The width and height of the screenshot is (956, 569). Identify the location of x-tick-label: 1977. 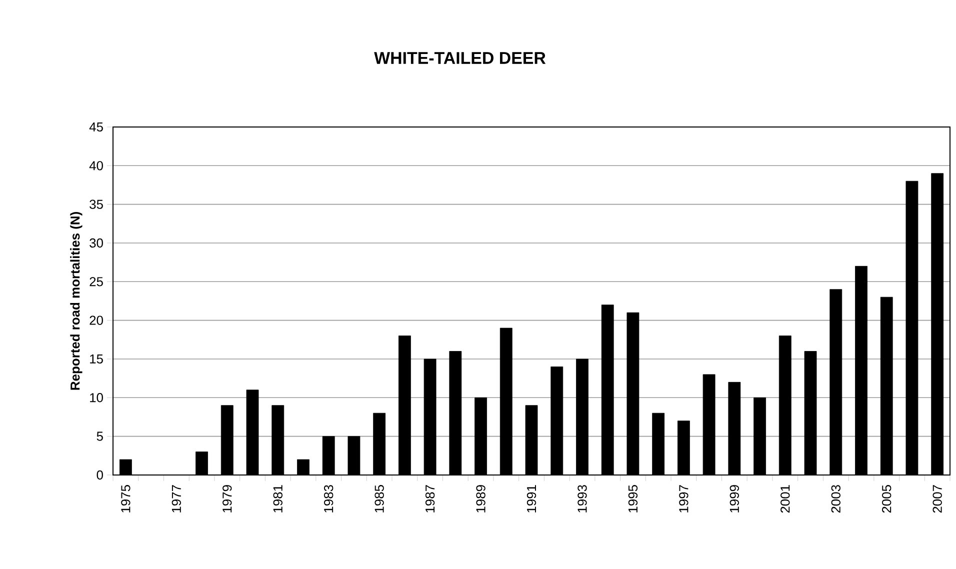
(176, 498).